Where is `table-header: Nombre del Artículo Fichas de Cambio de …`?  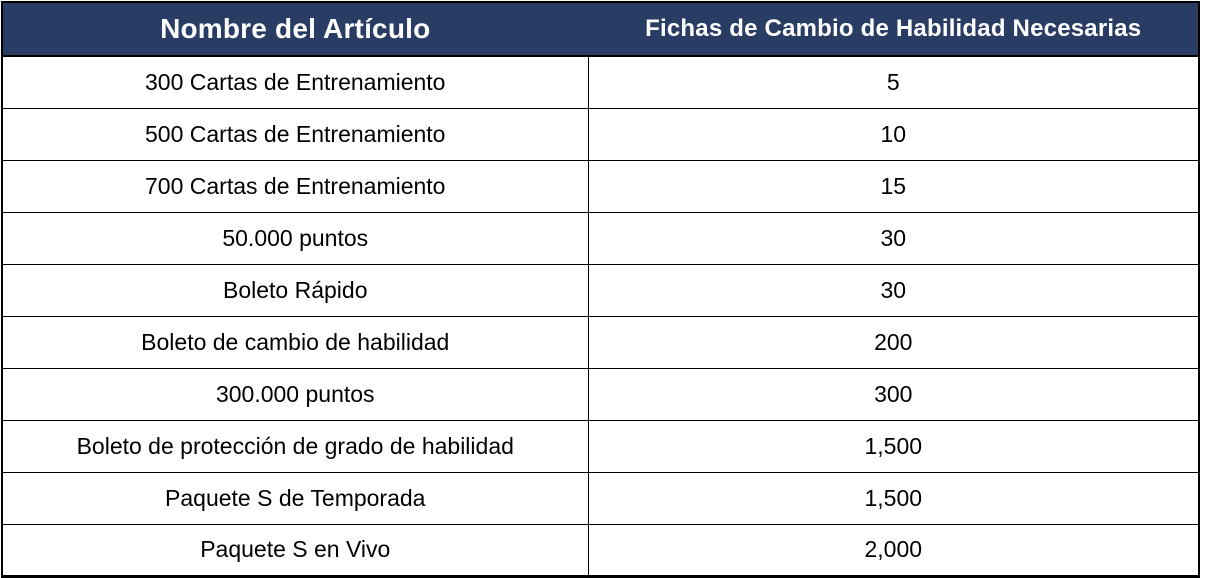
table-header: Nombre del Artículo Fichas de Cambio de … is located at coordinates (600, 29).